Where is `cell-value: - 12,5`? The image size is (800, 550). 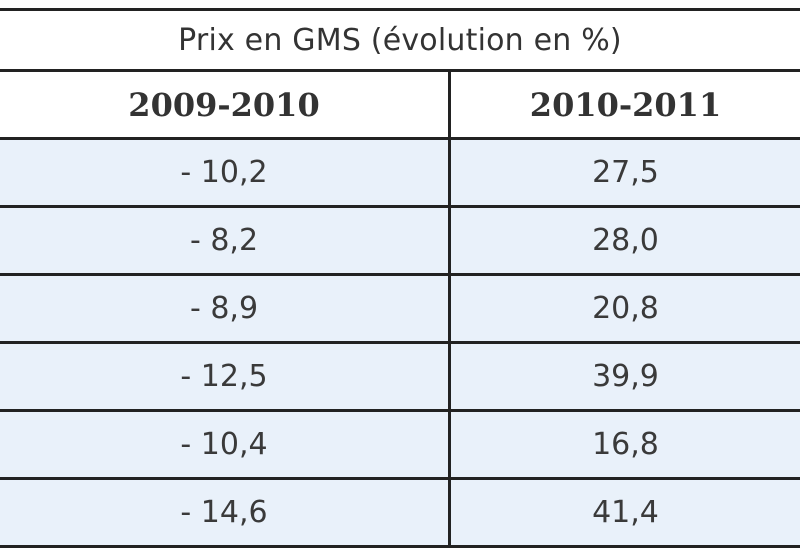 cell-value: - 12,5 is located at coordinates (224, 376).